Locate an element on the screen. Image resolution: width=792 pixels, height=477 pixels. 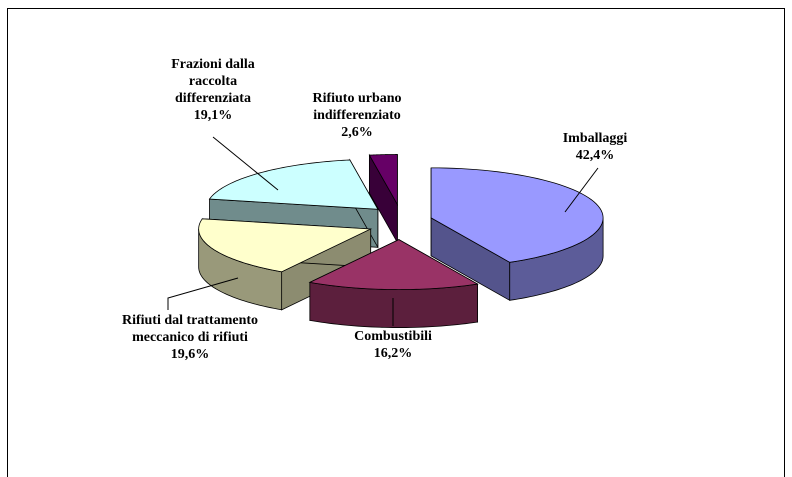
value-label: 2,6% is located at coordinates (357, 132).